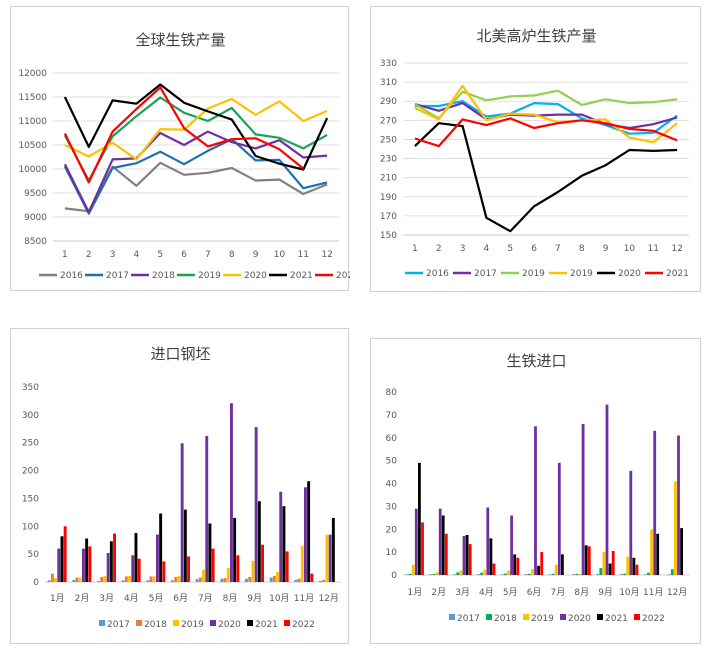 The image size is (713, 661). Describe the element at coordinates (388, 83) in the screenshot. I see `y-tick-label: 310` at that location.